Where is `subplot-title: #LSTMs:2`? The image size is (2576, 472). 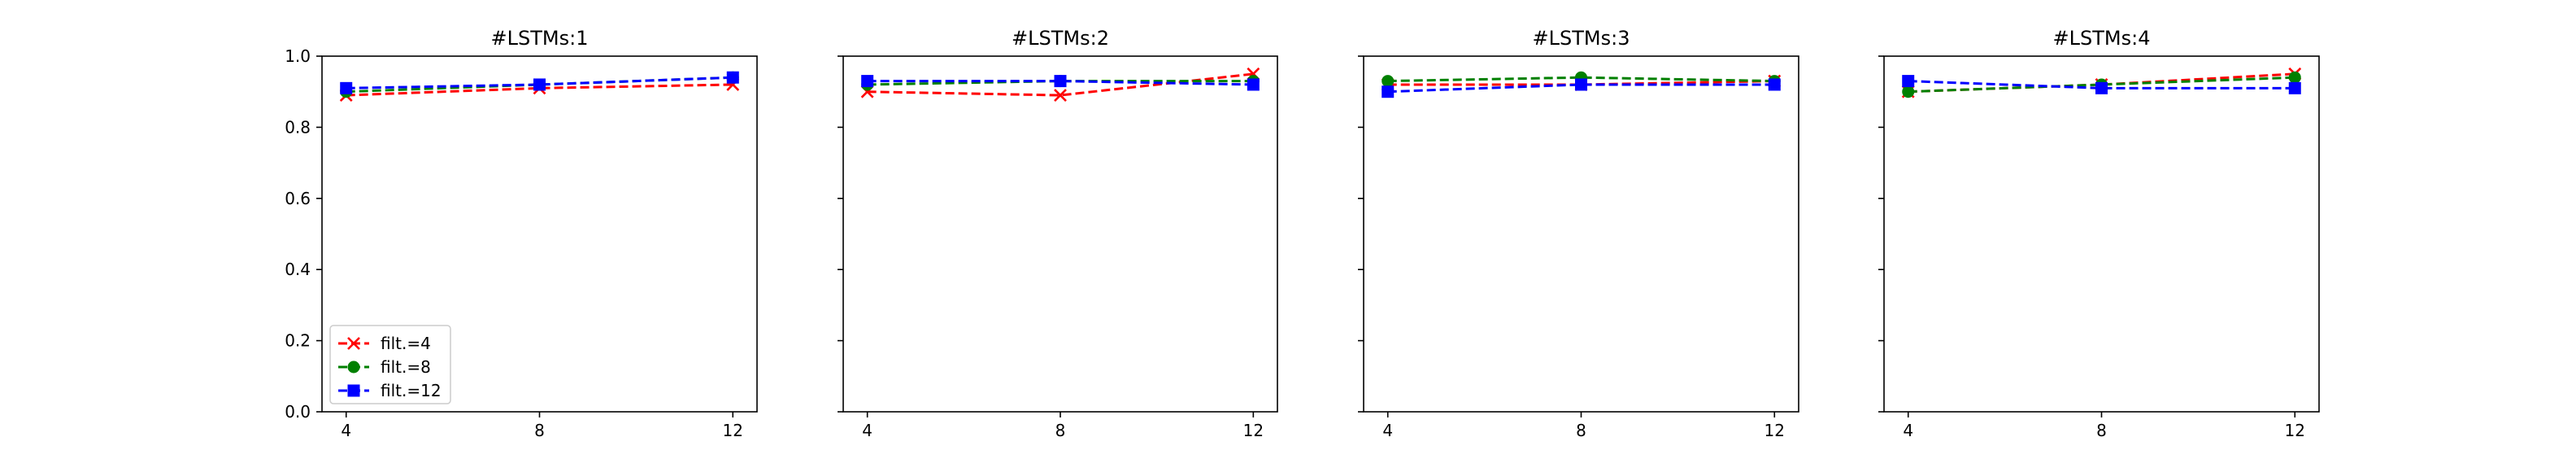 subplot-title: #LSTMs:2 is located at coordinates (1061, 38).